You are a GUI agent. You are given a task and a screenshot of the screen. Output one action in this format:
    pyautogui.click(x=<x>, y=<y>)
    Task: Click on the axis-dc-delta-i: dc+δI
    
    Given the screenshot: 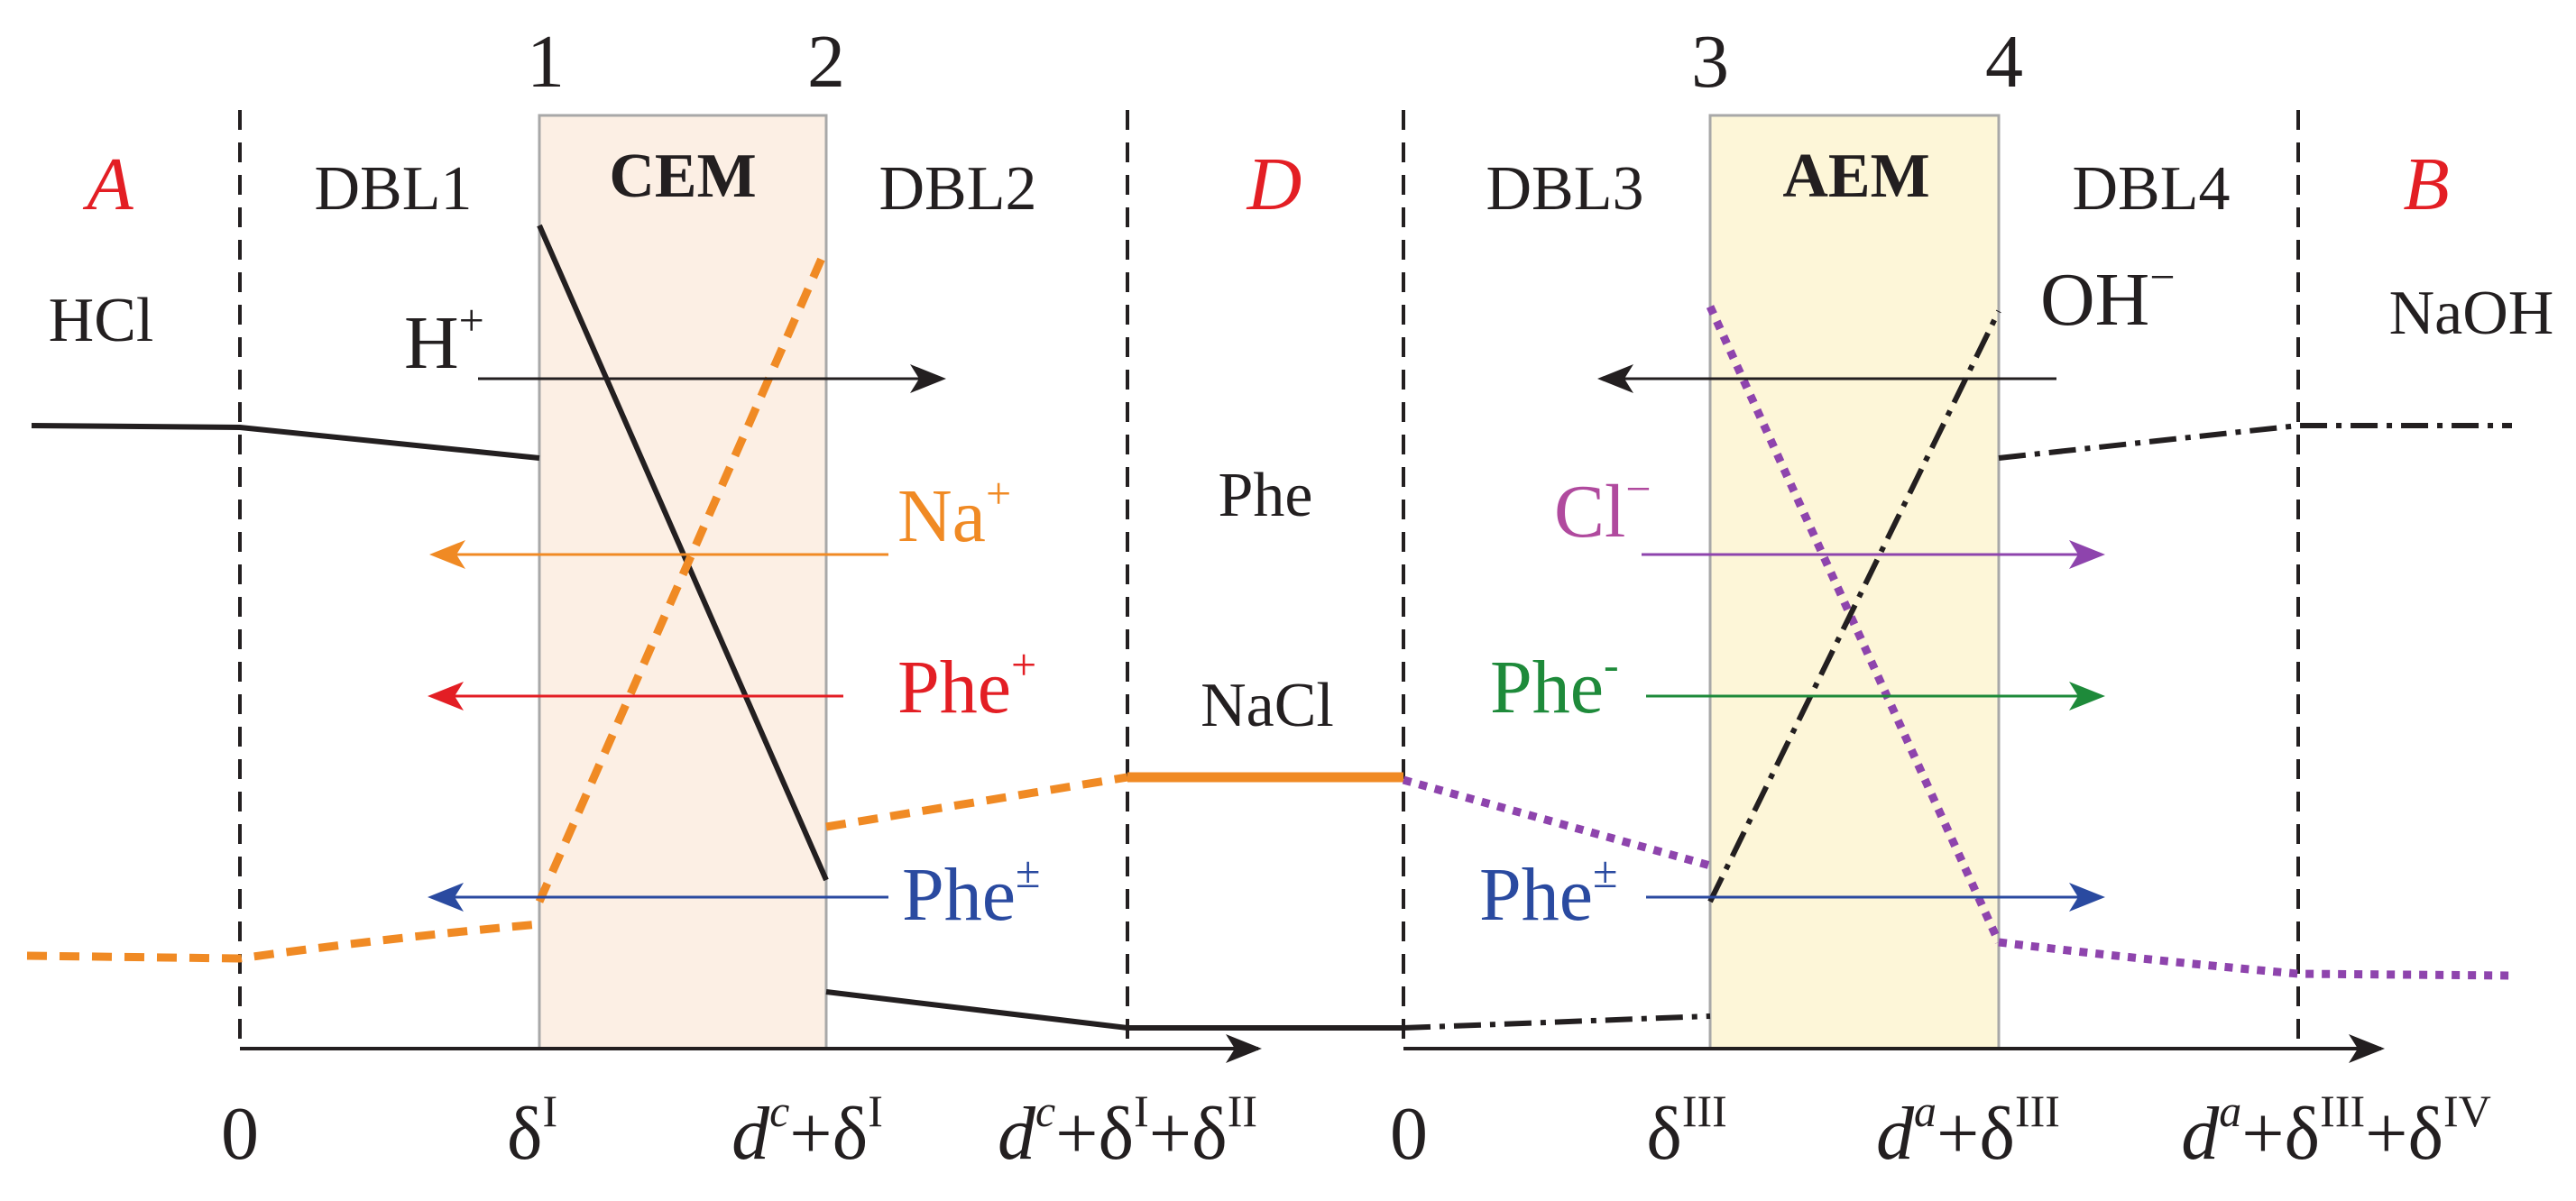 What is the action you would take?
    pyautogui.click(x=807, y=1131)
    